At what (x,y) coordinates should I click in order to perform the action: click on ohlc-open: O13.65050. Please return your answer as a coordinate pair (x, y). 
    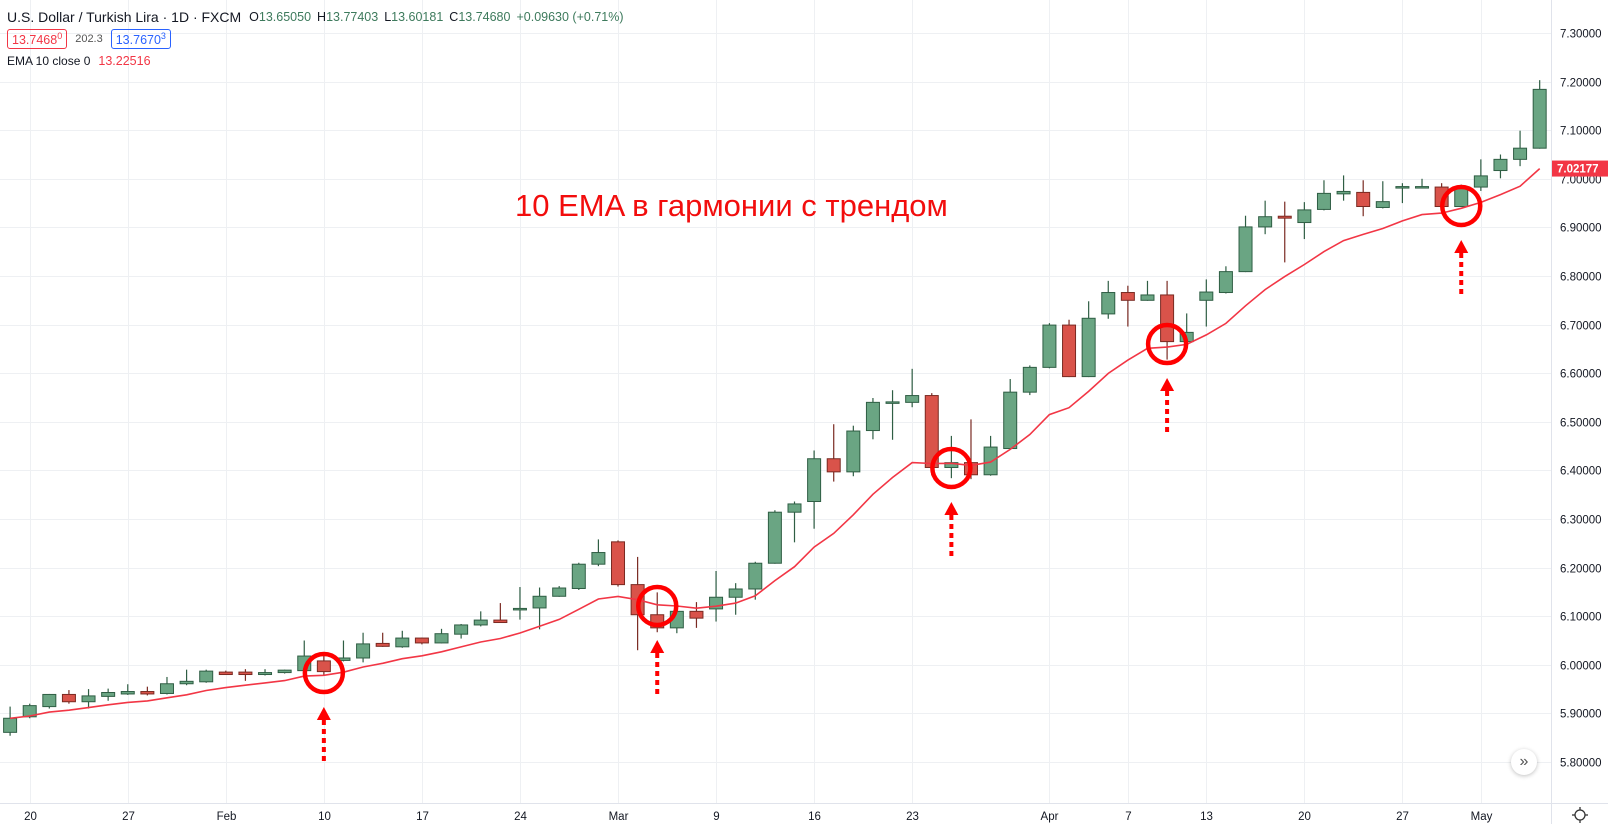
    Looking at the image, I should click on (280, 17).